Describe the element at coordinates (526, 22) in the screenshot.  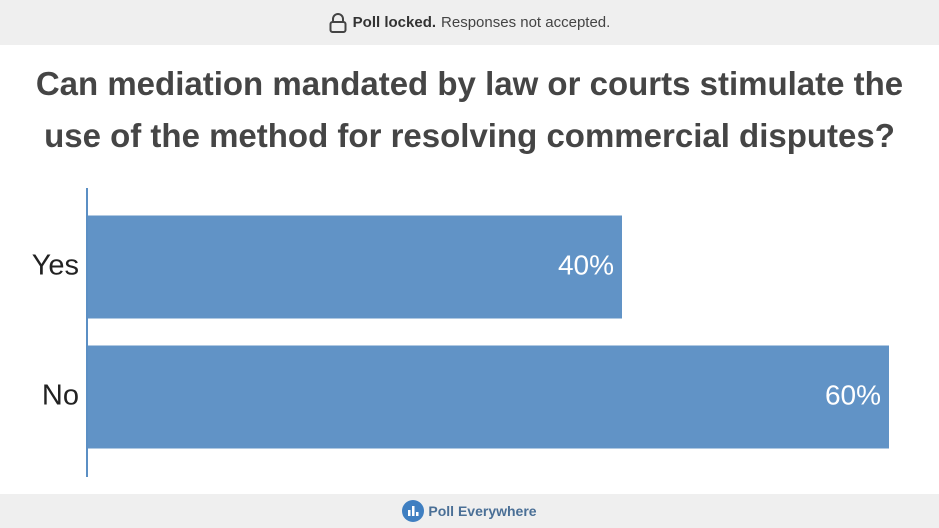
I see `lock-message: Responses not accepted.` at that location.